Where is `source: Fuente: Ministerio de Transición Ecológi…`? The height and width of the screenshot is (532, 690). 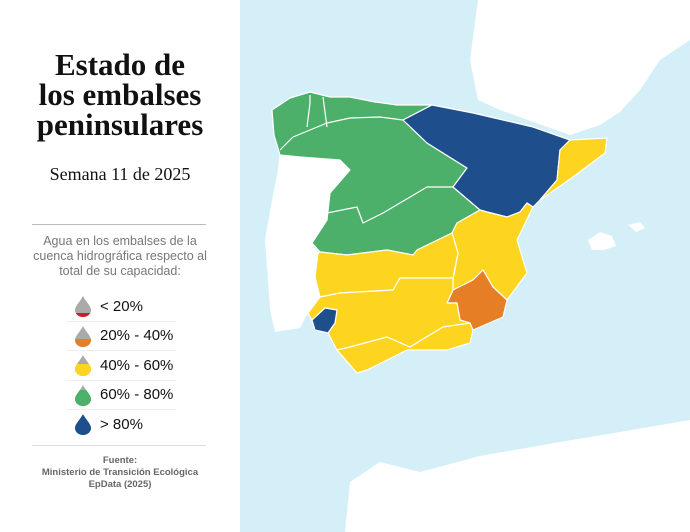 source: Fuente: Ministerio de Transición Ecológi… is located at coordinates (120, 473).